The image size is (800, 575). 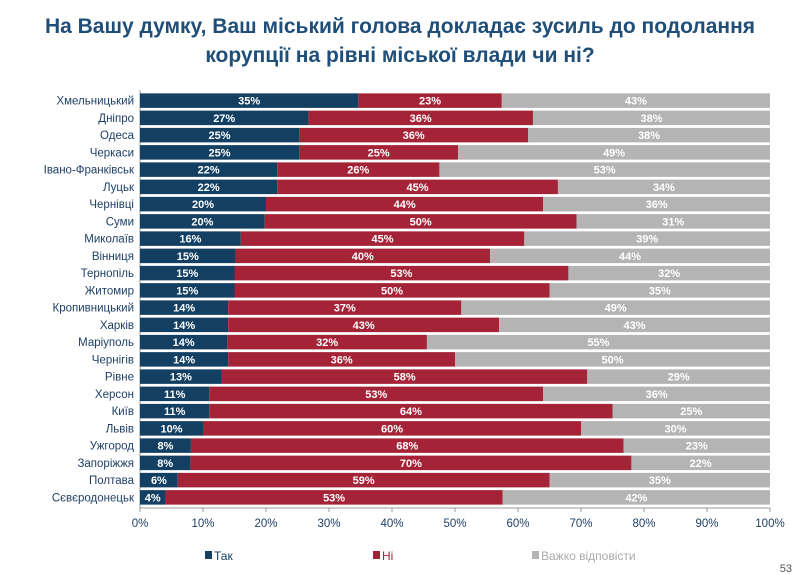 What do you see at coordinates (588, 556) in the screenshot?
I see `legend-label: Важко відповісти` at bounding box center [588, 556].